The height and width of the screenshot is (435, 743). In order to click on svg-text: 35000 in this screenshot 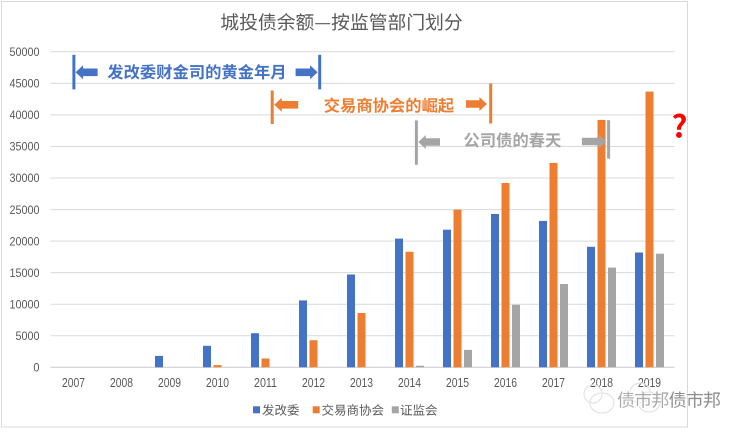, I will do `click(25, 148)`.